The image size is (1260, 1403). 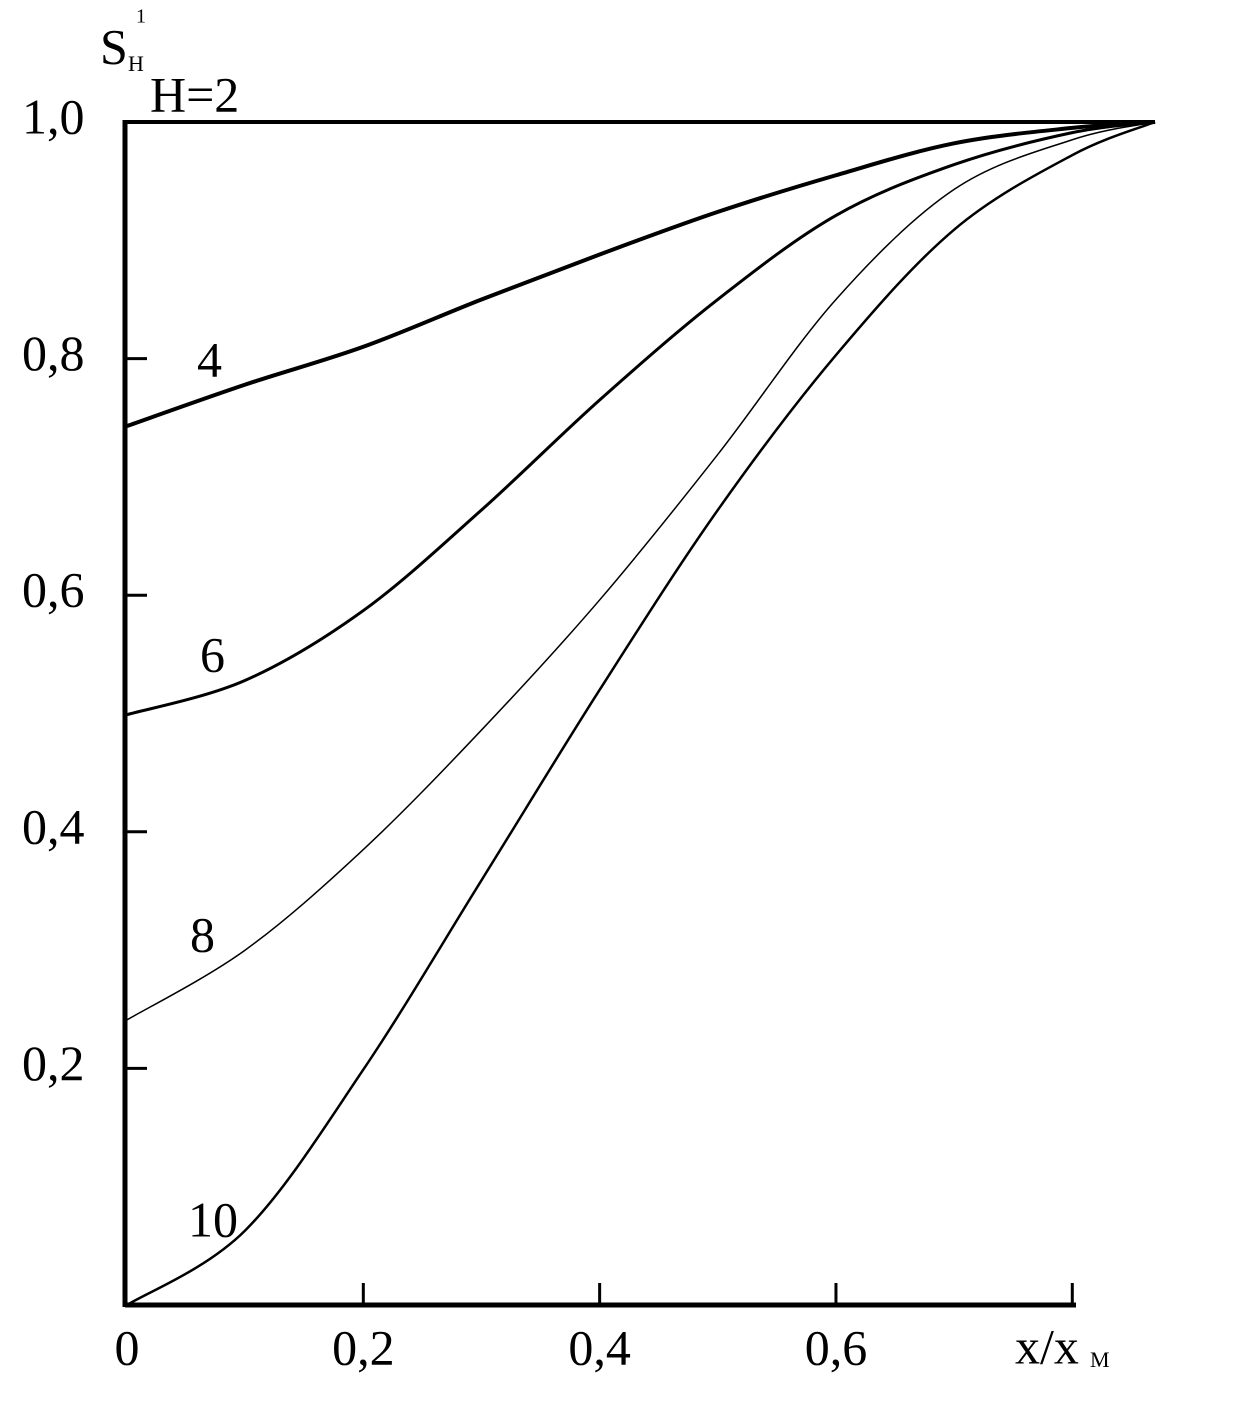 I want to click on x-tick-label: 0,6, so click(x=836, y=1347).